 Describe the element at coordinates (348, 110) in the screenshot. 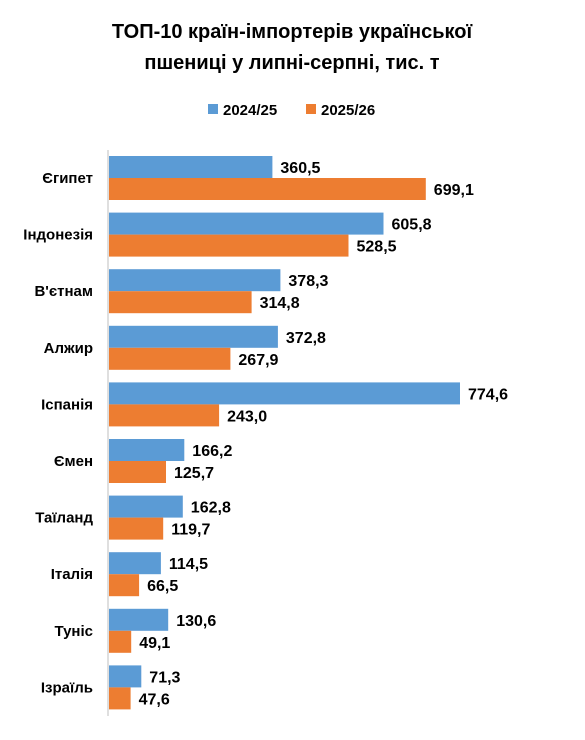

I see `legend-label-2025-26: 2025/26` at that location.